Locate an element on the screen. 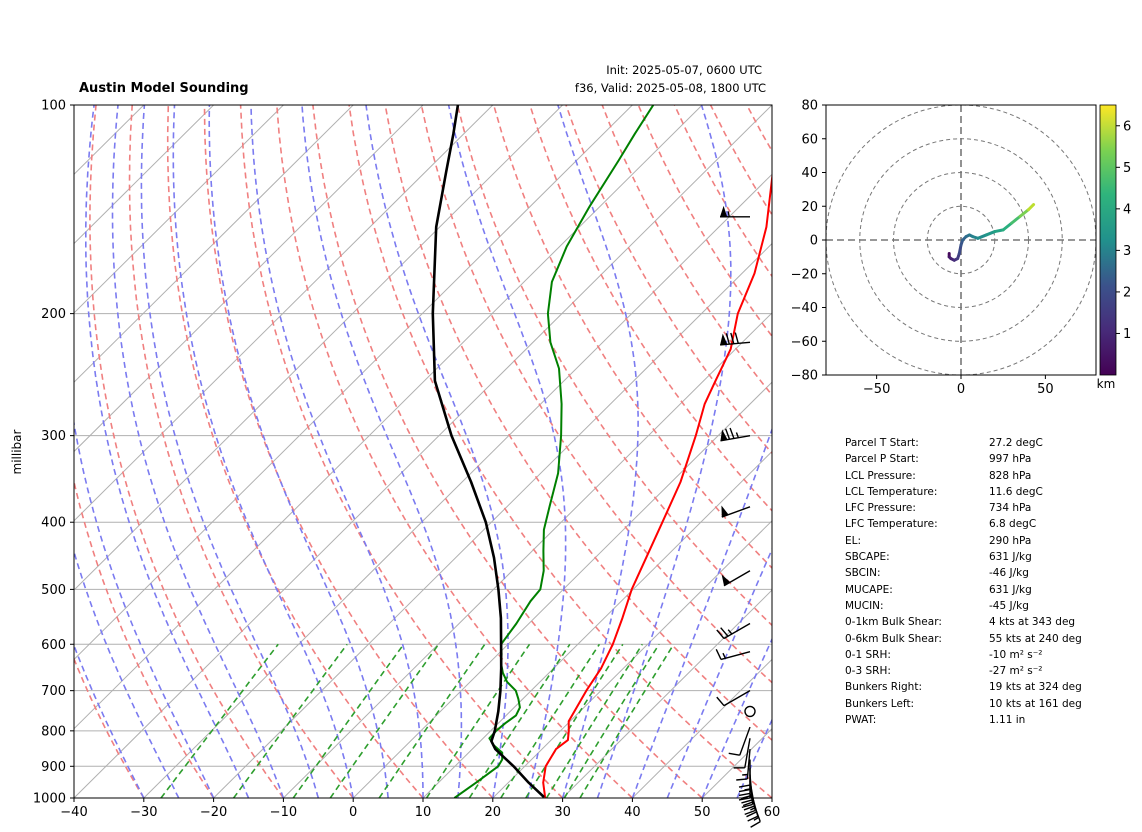 The width and height of the screenshot is (1142, 832). stat-value: -10 m² s⁻² is located at coordinates (1016, 654).